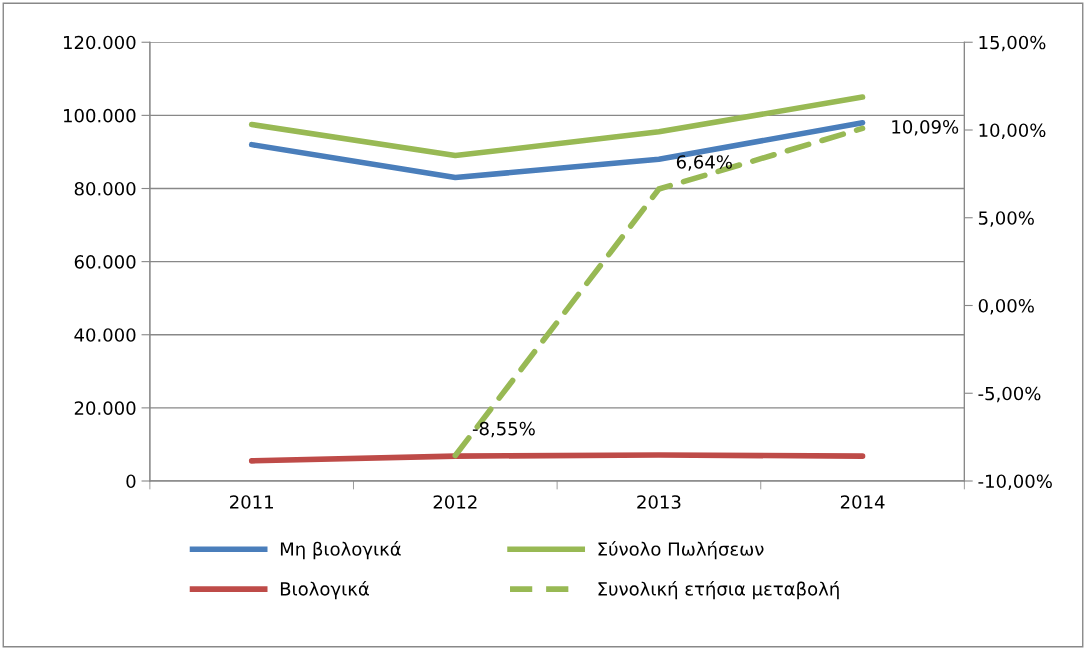 This screenshot has height=650, width=1086. What do you see at coordinates (99, 115) in the screenshot?
I see `y-tick-label: 100.000` at bounding box center [99, 115].